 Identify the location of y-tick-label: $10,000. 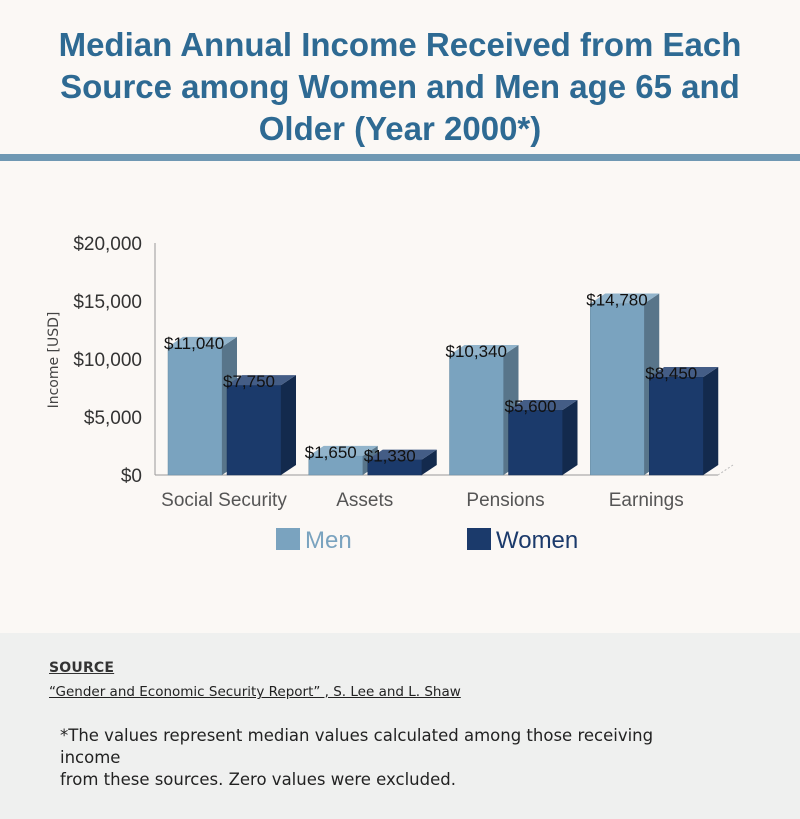
(107, 360).